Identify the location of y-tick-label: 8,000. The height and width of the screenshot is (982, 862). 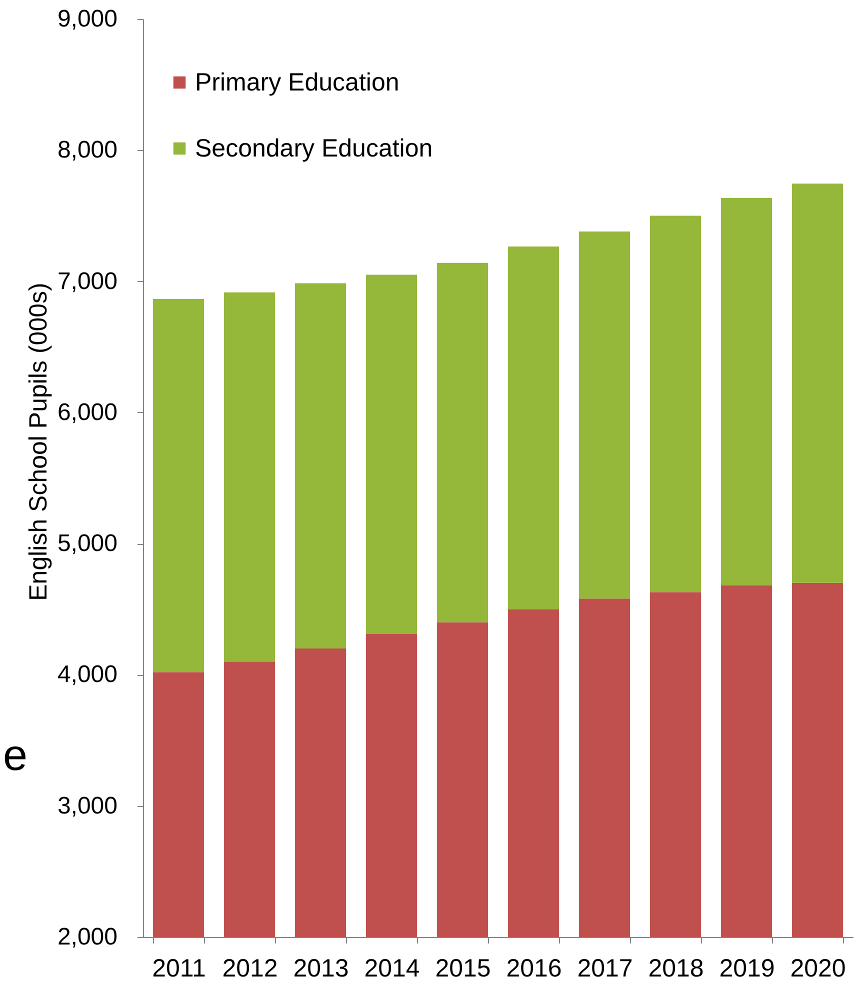
(87, 150).